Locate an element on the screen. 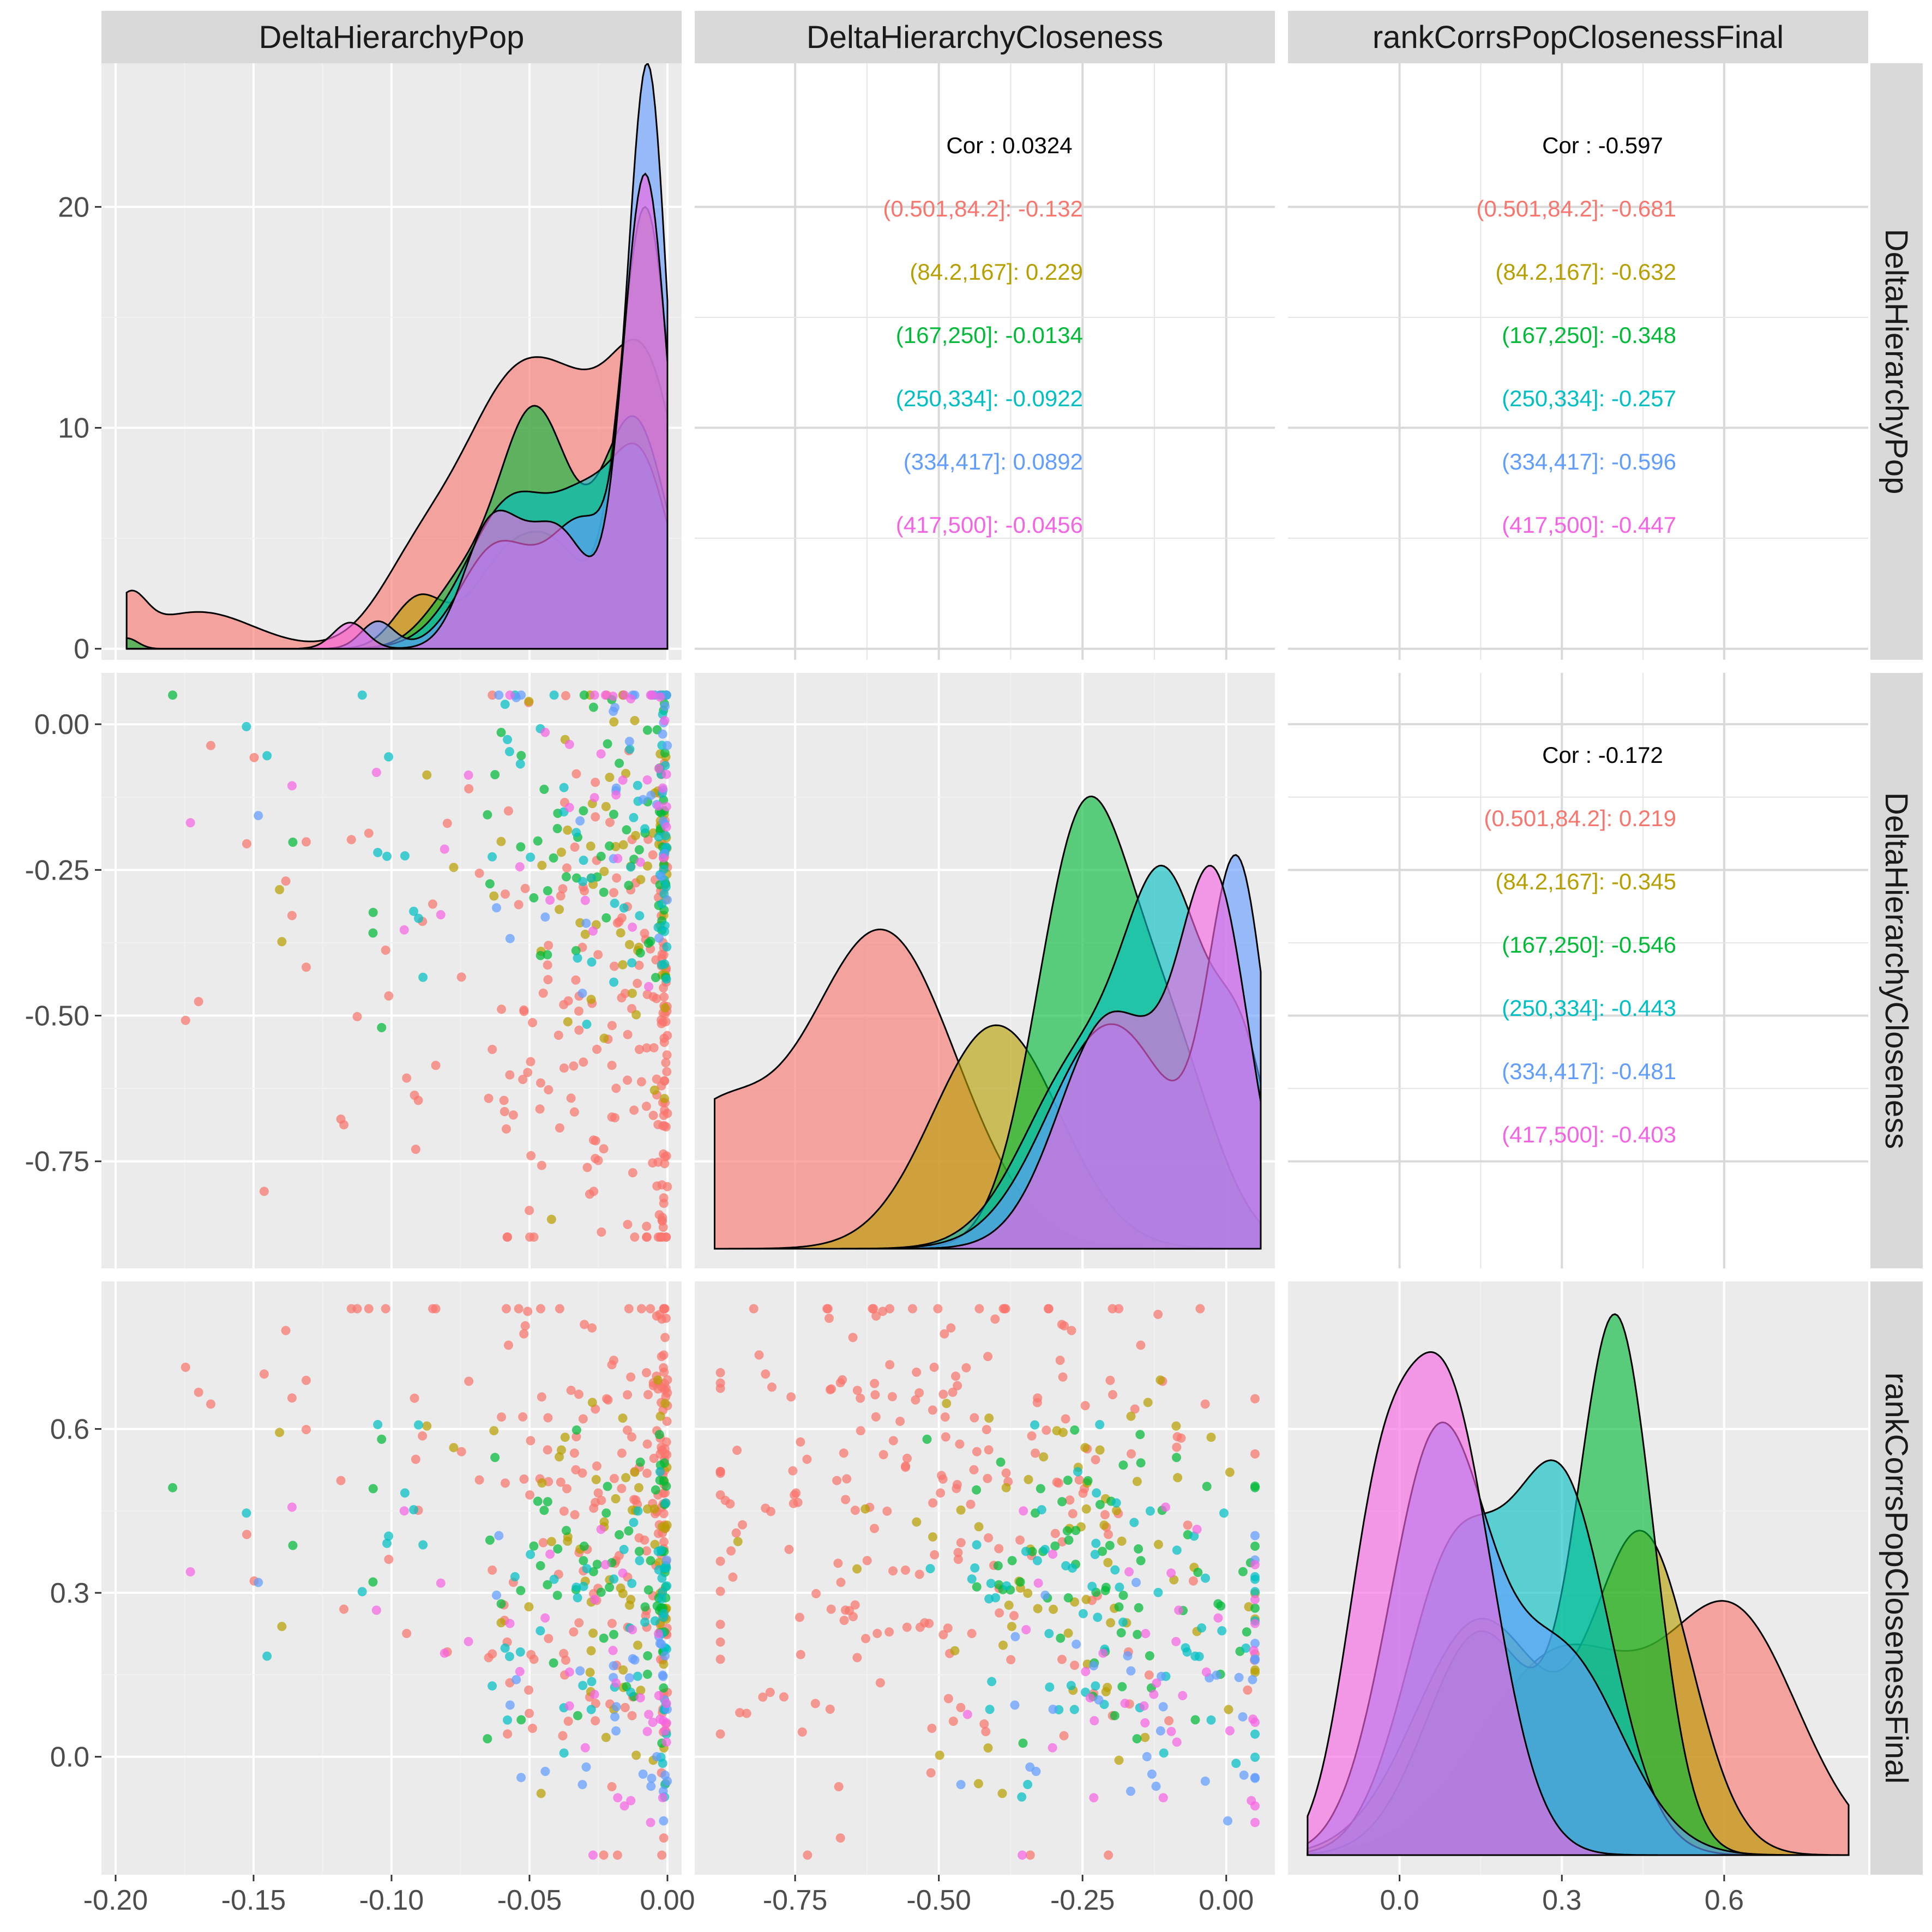 The image size is (1932, 1932). strip-label-right-2: rankCorrsPopClosenessFinal is located at coordinates (1896, 1578).